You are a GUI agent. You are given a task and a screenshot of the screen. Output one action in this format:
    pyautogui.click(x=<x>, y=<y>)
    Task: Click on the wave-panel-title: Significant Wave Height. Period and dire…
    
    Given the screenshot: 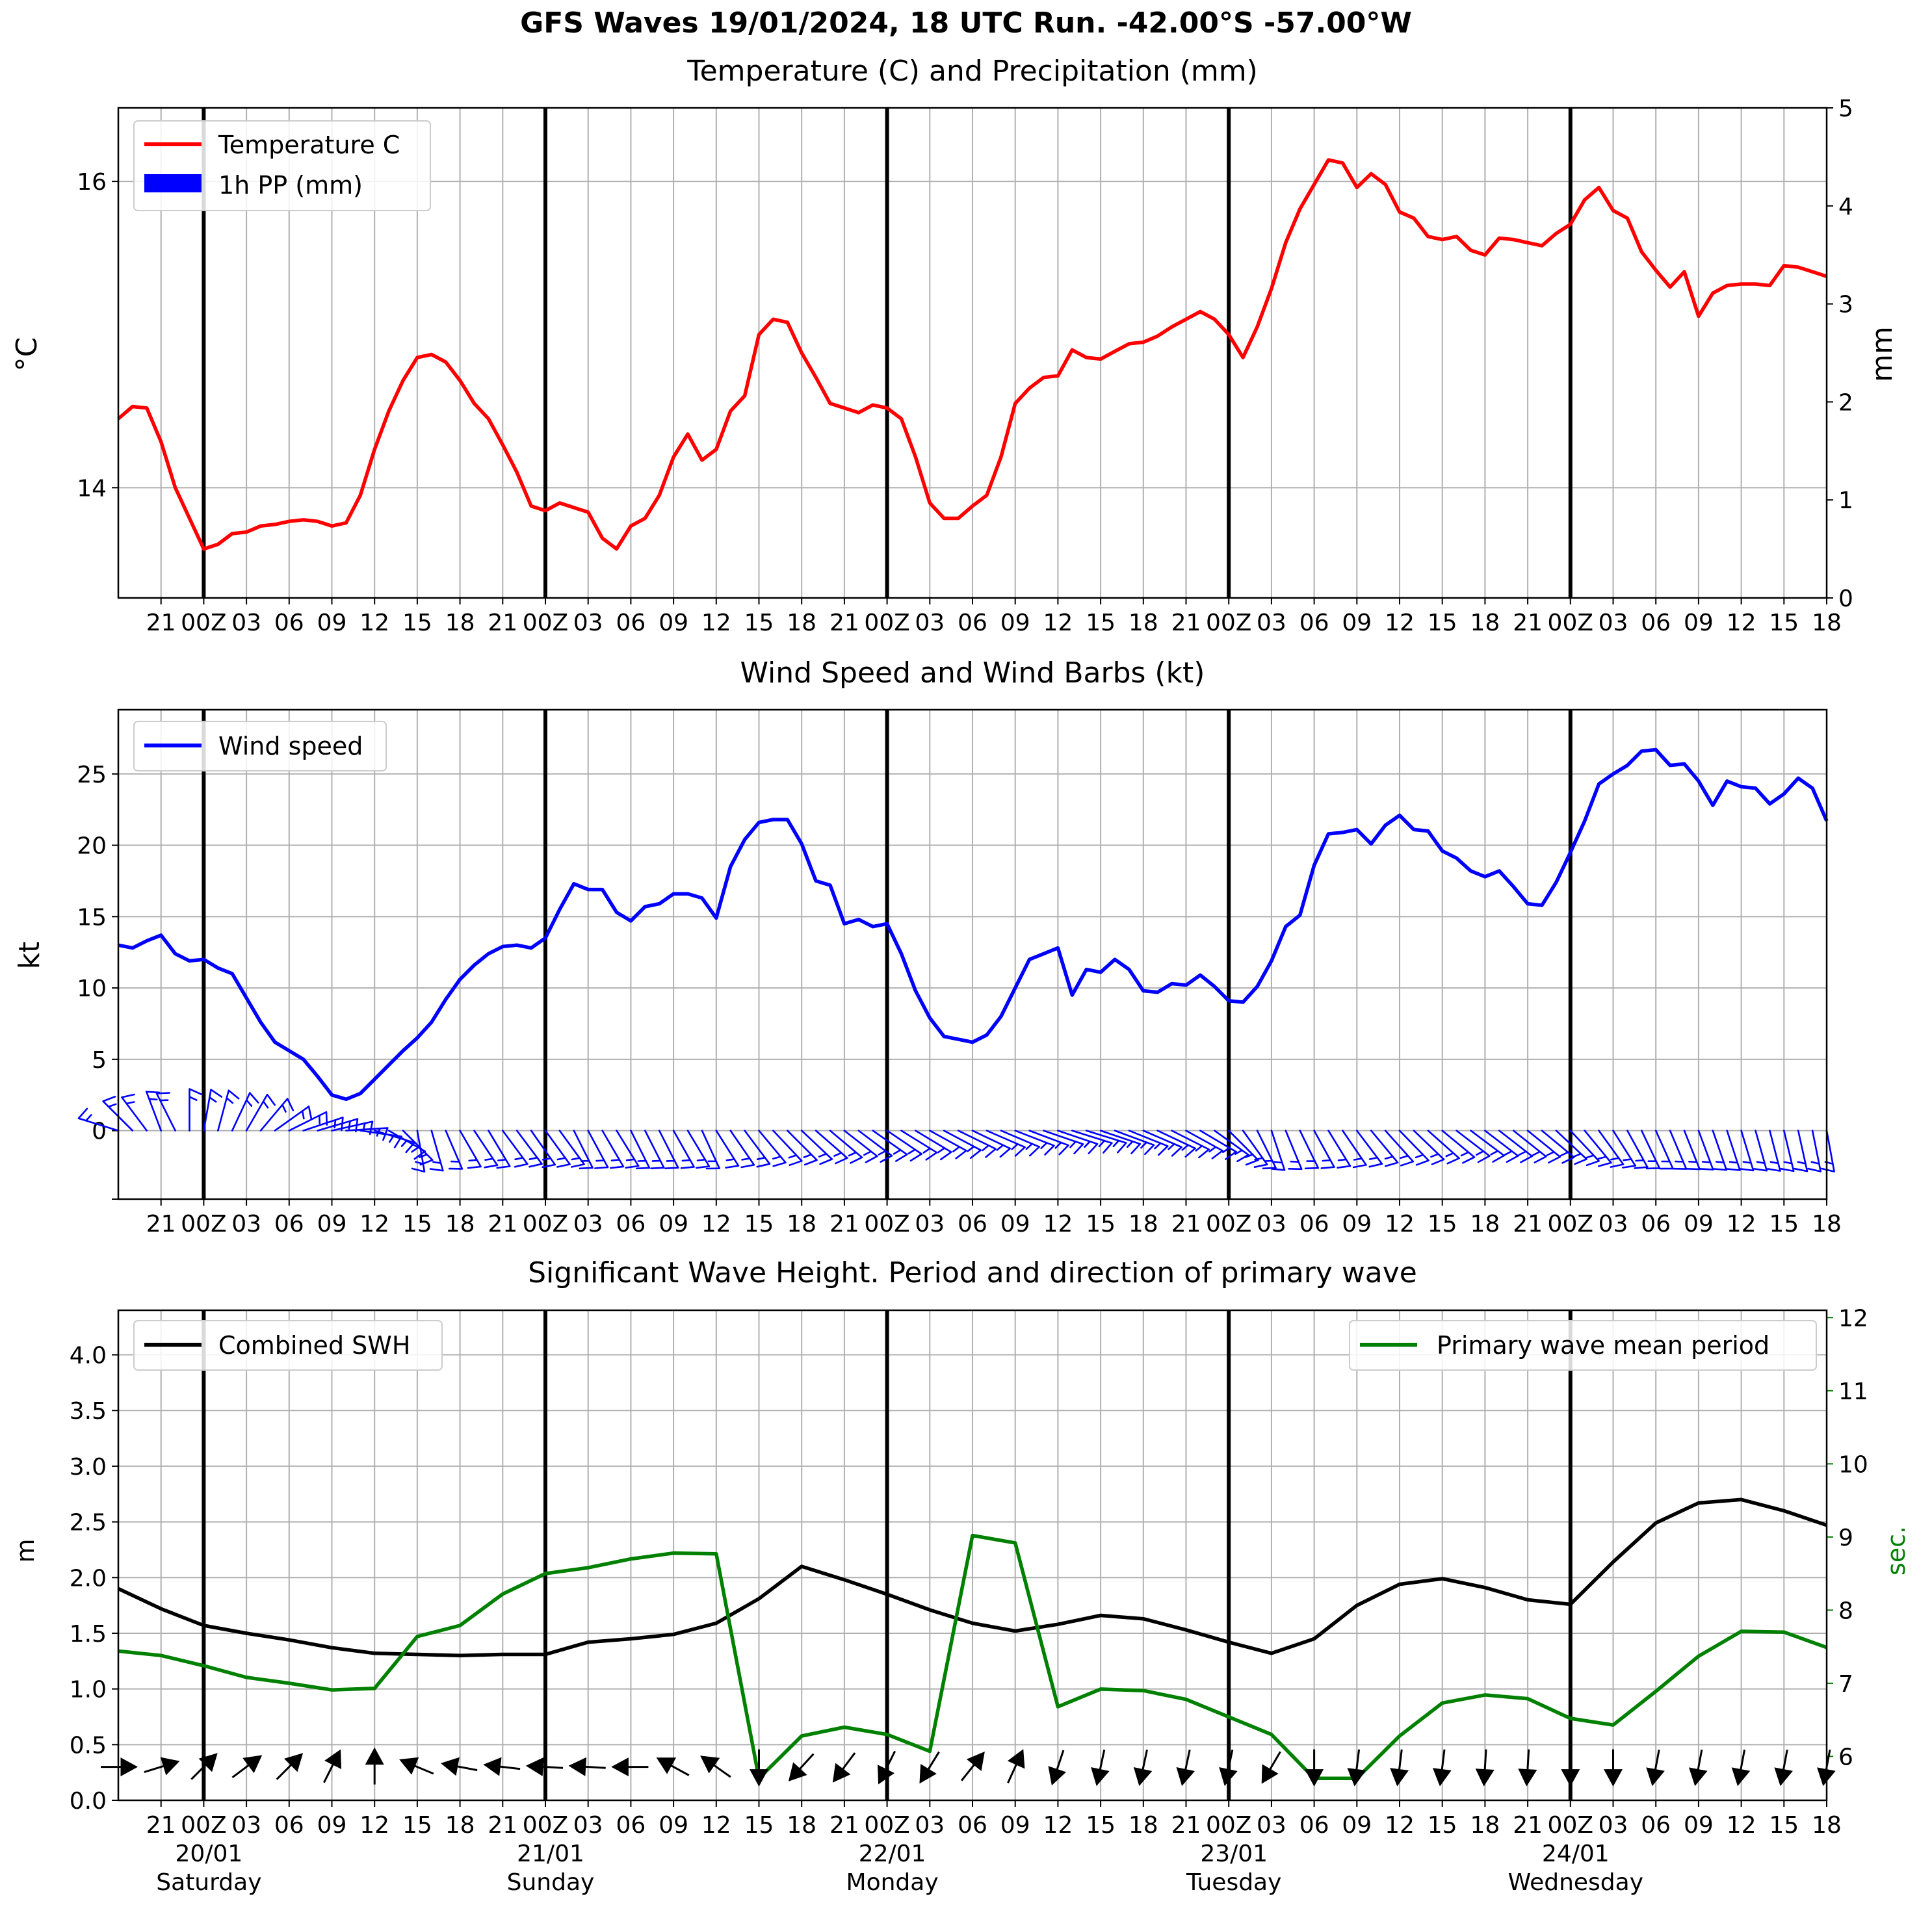 What is the action you would take?
    pyautogui.click(x=972, y=1272)
    